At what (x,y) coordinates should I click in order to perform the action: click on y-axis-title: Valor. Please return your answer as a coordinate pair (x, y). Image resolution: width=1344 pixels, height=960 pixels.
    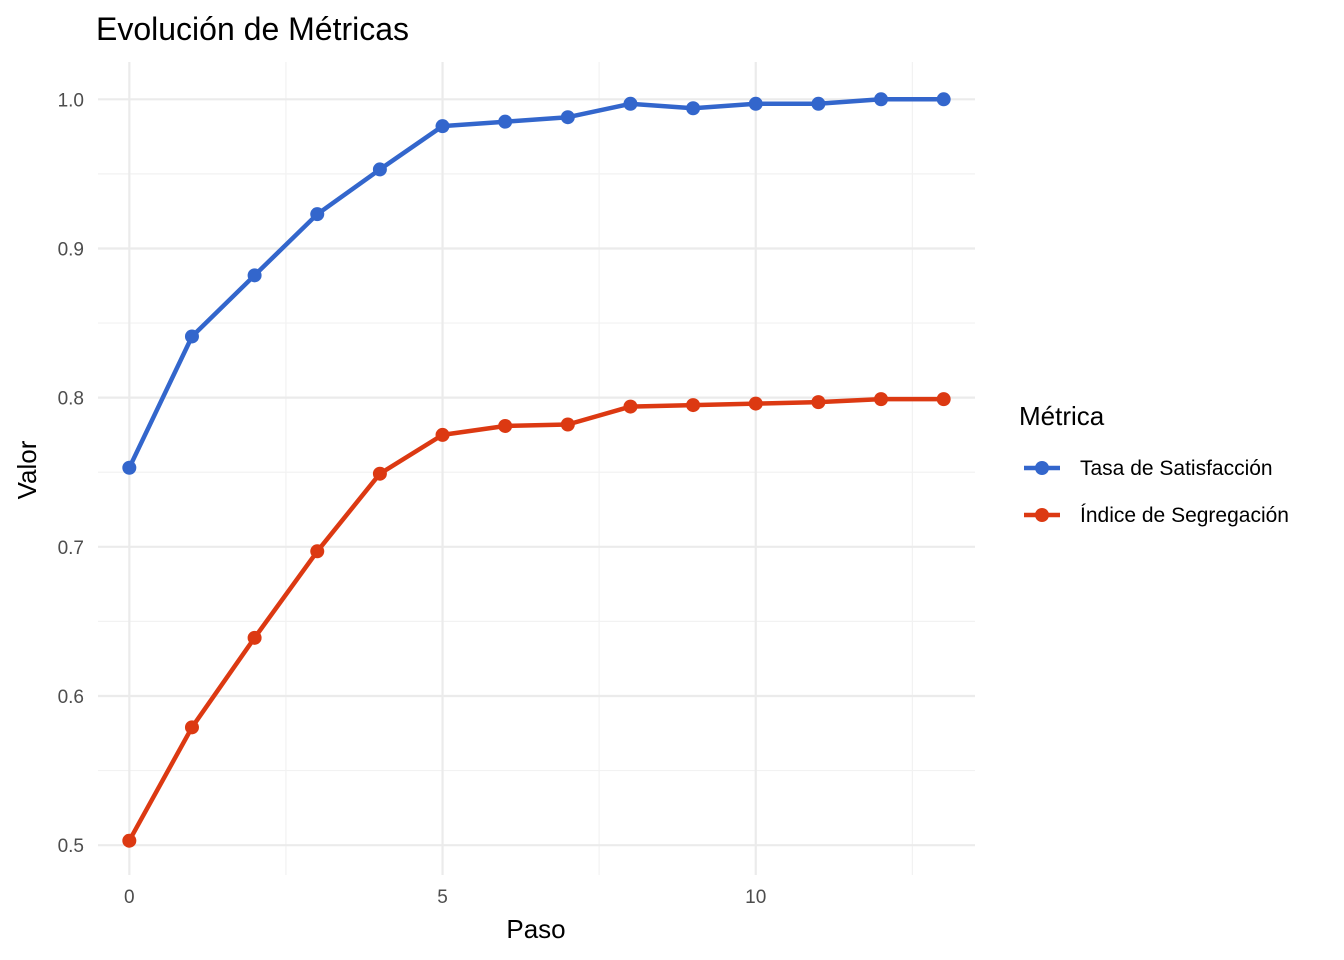
    Looking at the image, I should click on (27, 469).